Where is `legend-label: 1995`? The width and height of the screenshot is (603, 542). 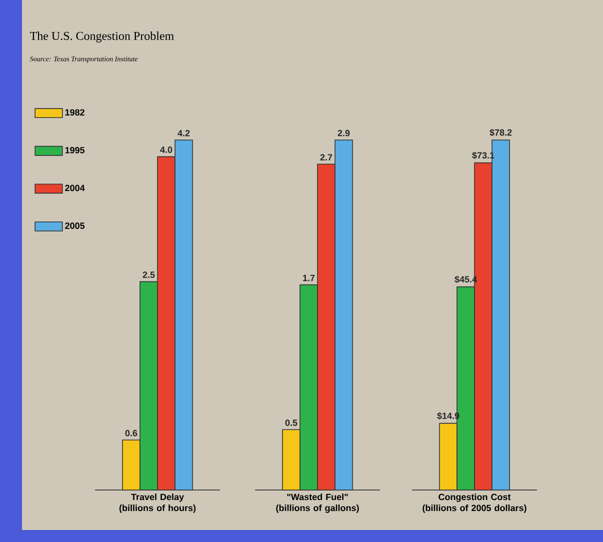 legend-label: 1995 is located at coordinates (75, 150).